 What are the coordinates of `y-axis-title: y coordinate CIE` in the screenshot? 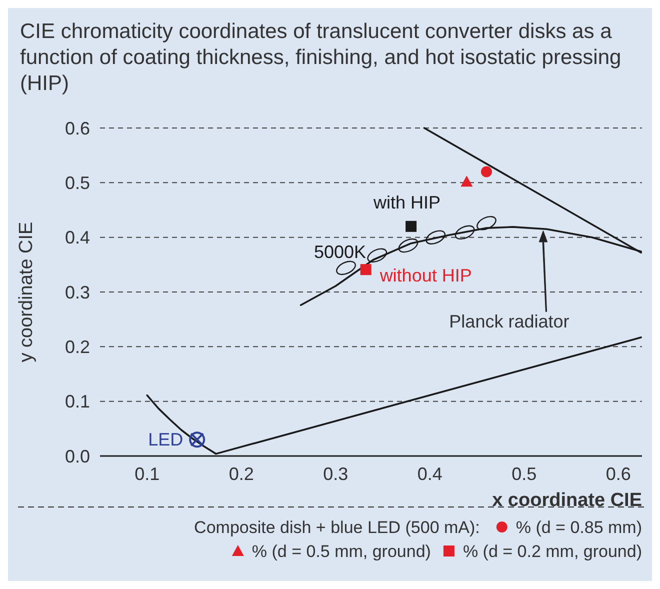 It's located at (26, 292).